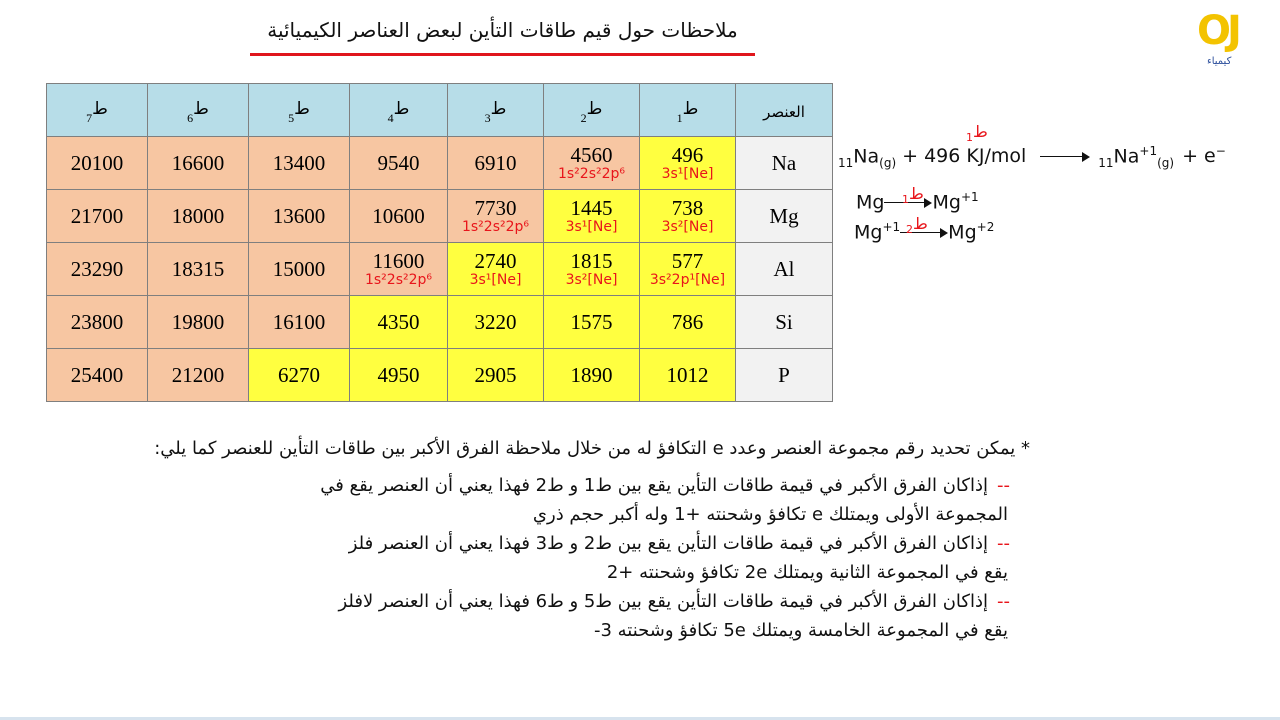 The width and height of the screenshot is (1280, 720). What do you see at coordinates (687, 280) in the screenshot?
I see `electron-config: [Ne]3s²2p¹` at bounding box center [687, 280].